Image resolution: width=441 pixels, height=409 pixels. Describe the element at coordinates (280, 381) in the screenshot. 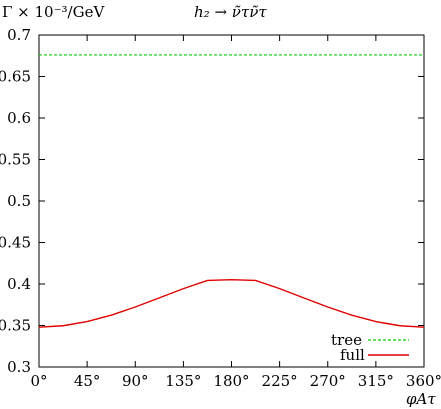

I see `x-tick-label: 225°` at that location.